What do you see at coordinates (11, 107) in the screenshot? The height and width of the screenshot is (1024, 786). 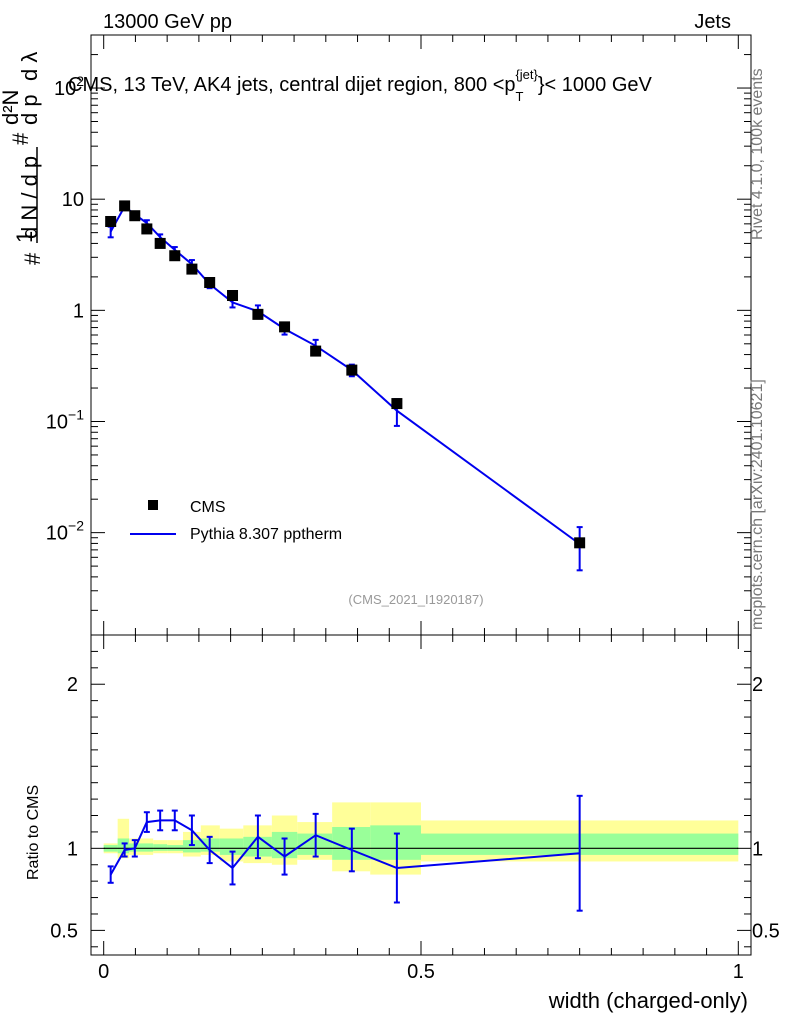 I see `svg-text: d²N` at bounding box center [11, 107].